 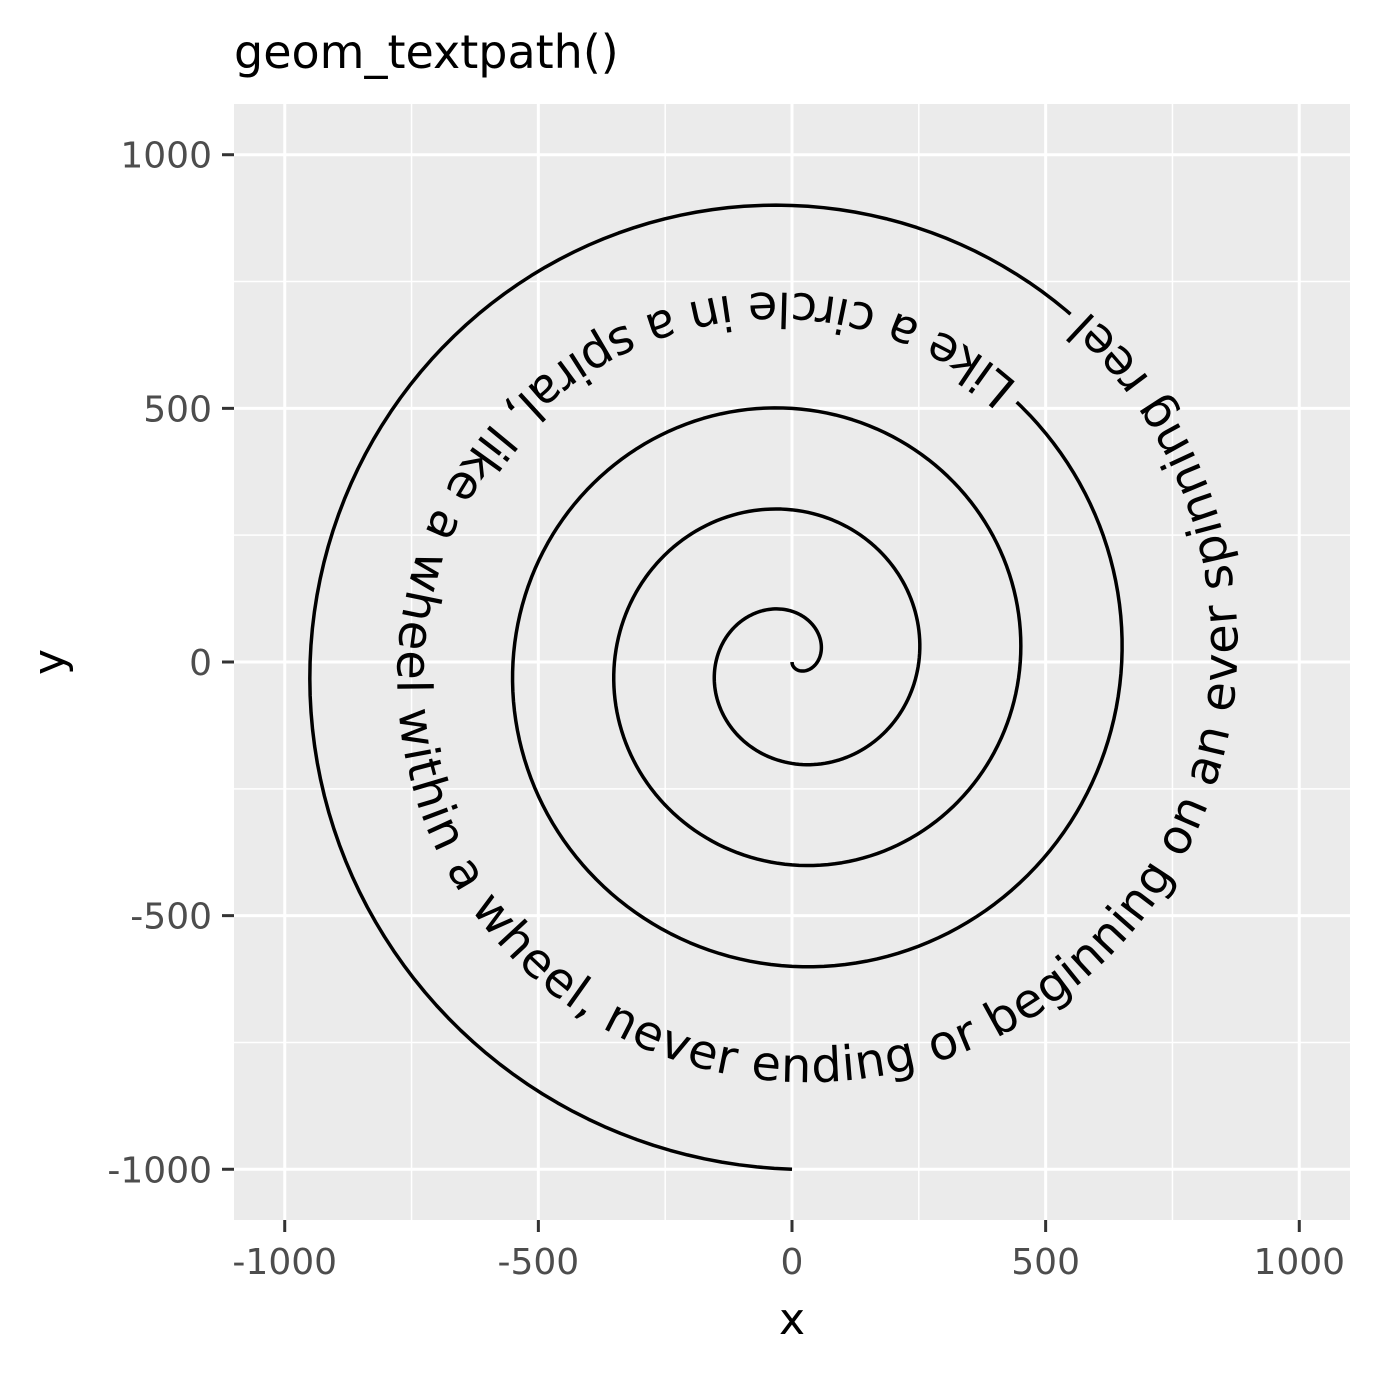 I want to click on x-tick-label: 0, so click(x=792, y=1262).